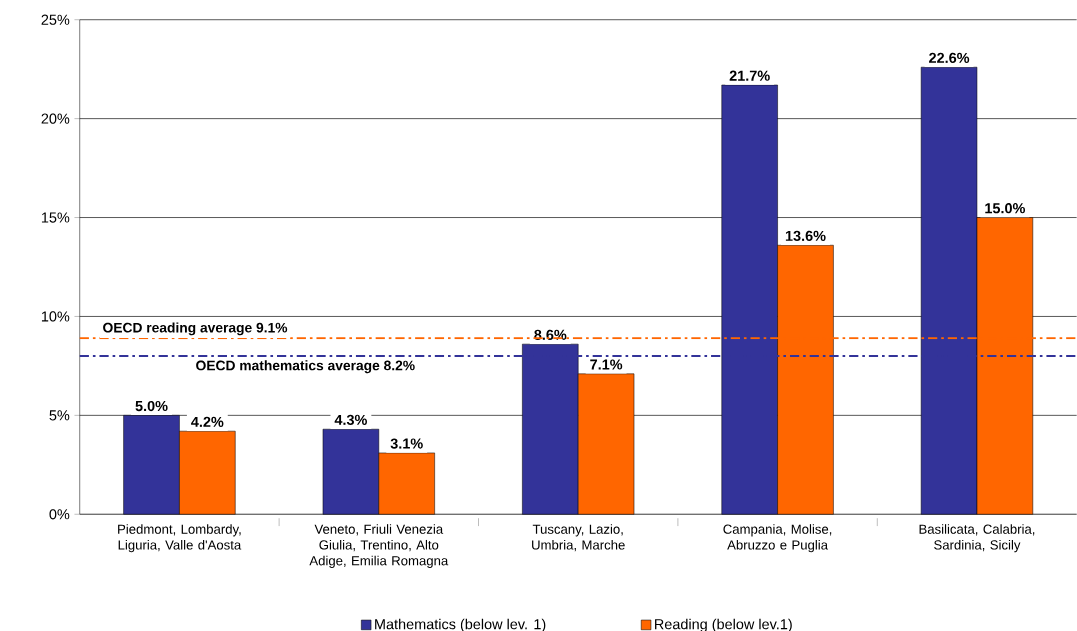 Image resolution: width=1077 pixels, height=631 pixels. I want to click on data-label: 15.0%, so click(1005, 208).